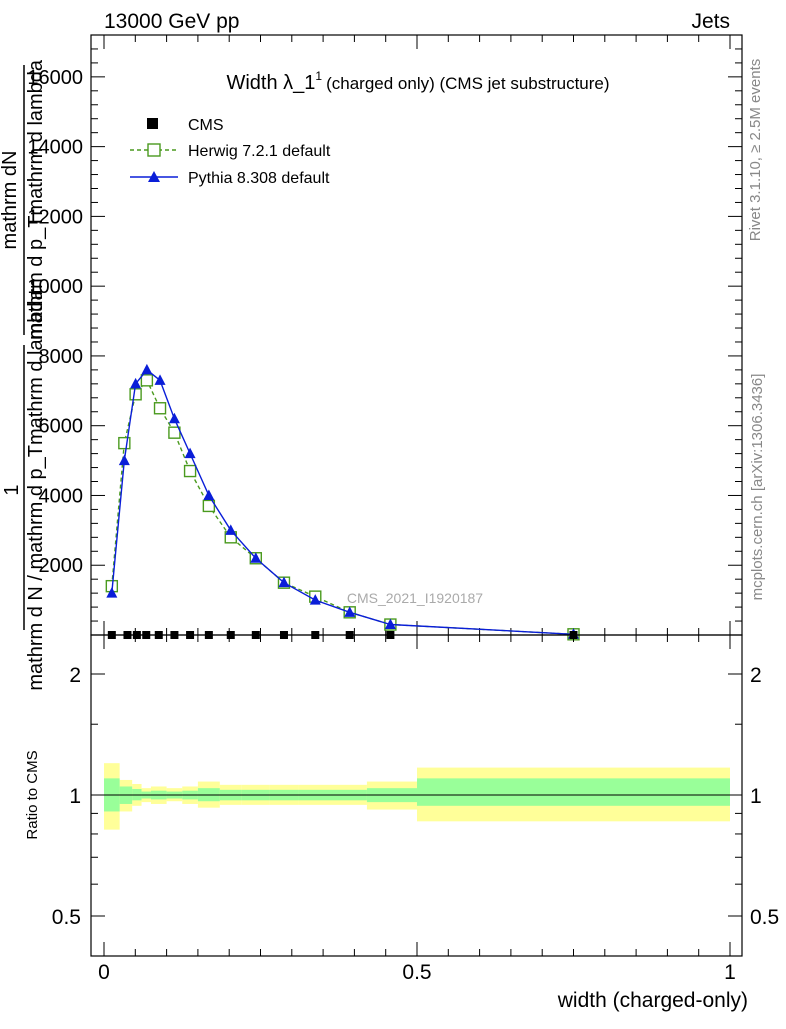  I want to click on x-tick-label: 0, so click(104, 972).